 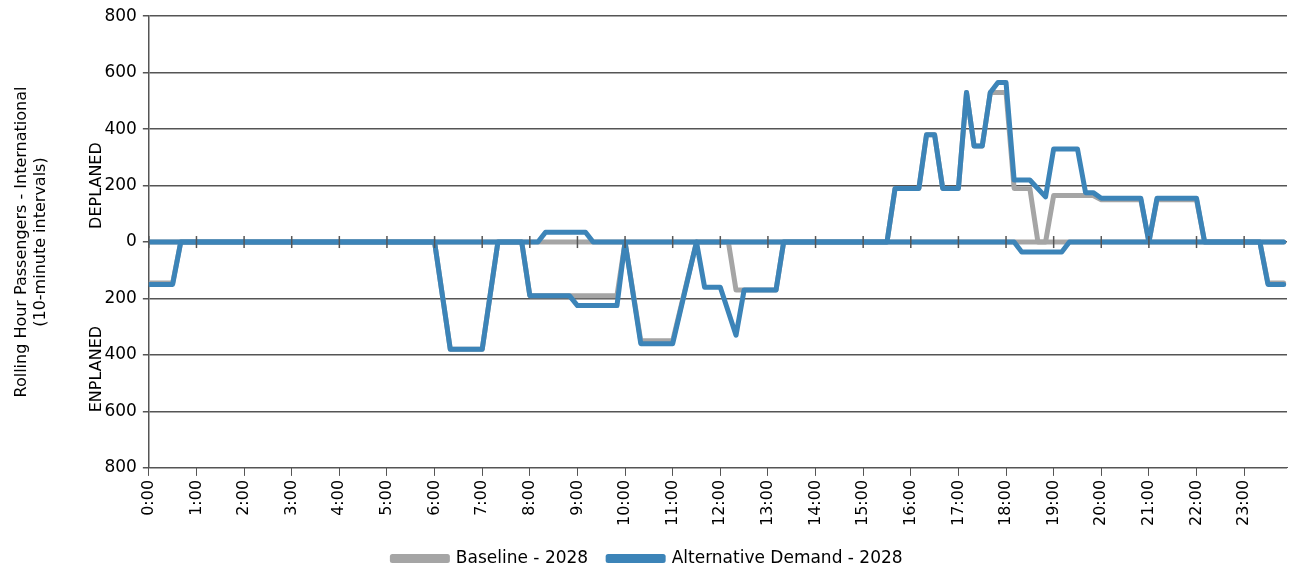 I want to click on x-tick-label: 5:00, so click(x=386, y=497).